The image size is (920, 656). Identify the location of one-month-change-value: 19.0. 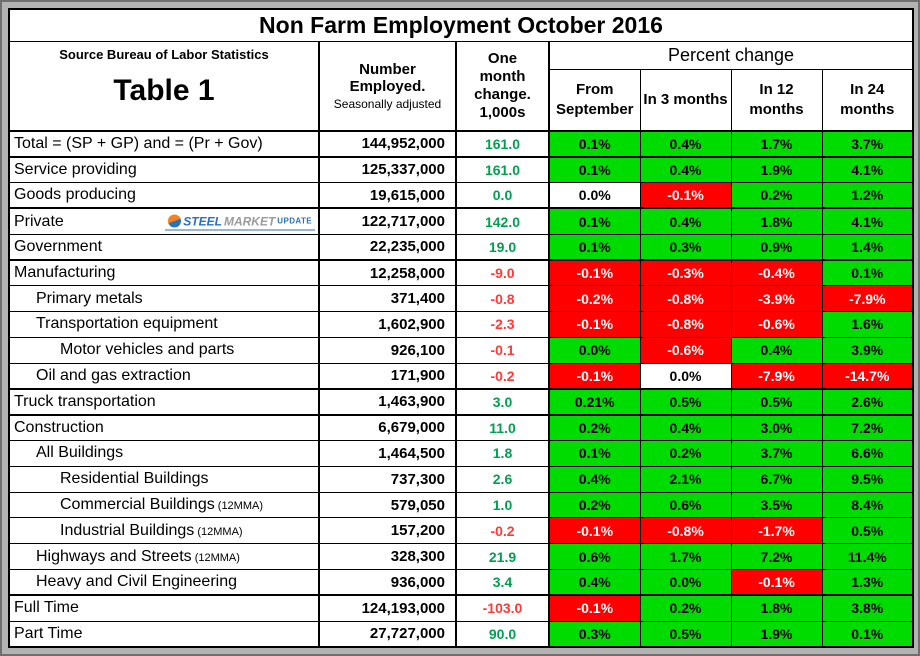
(502, 247).